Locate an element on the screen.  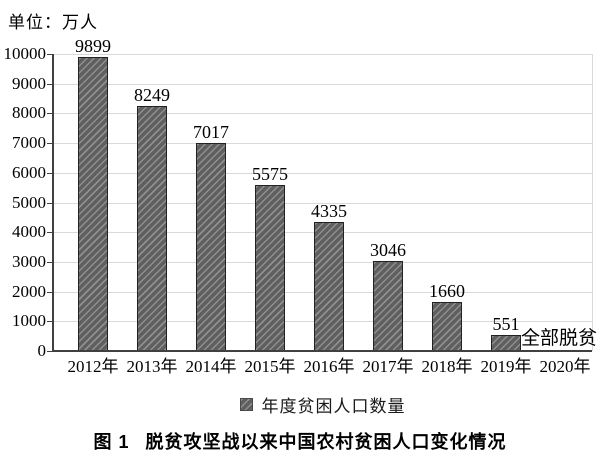
bar-2019年 is located at coordinates (506, 342).